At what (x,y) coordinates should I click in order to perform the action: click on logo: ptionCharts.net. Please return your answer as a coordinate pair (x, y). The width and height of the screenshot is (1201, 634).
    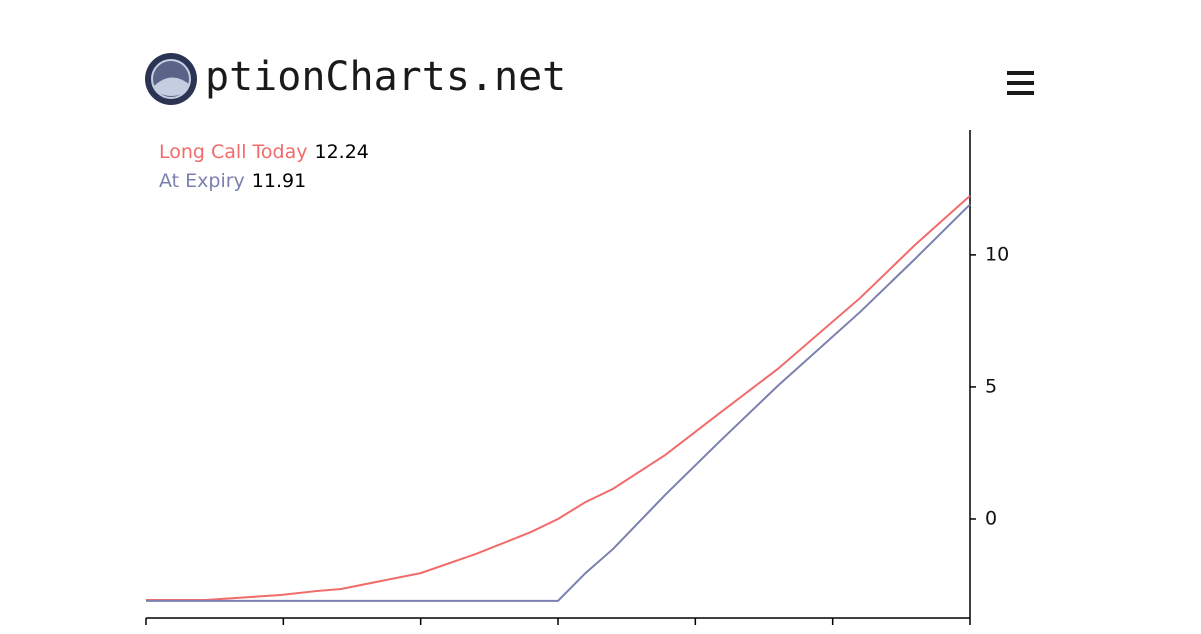
    Looking at the image, I should click on (355, 79).